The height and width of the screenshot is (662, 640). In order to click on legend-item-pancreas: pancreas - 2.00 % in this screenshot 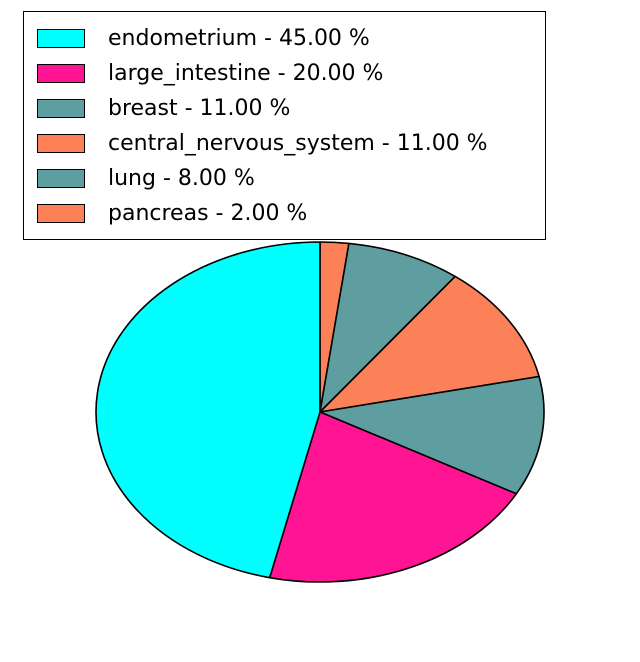, I will do `click(284, 213)`.